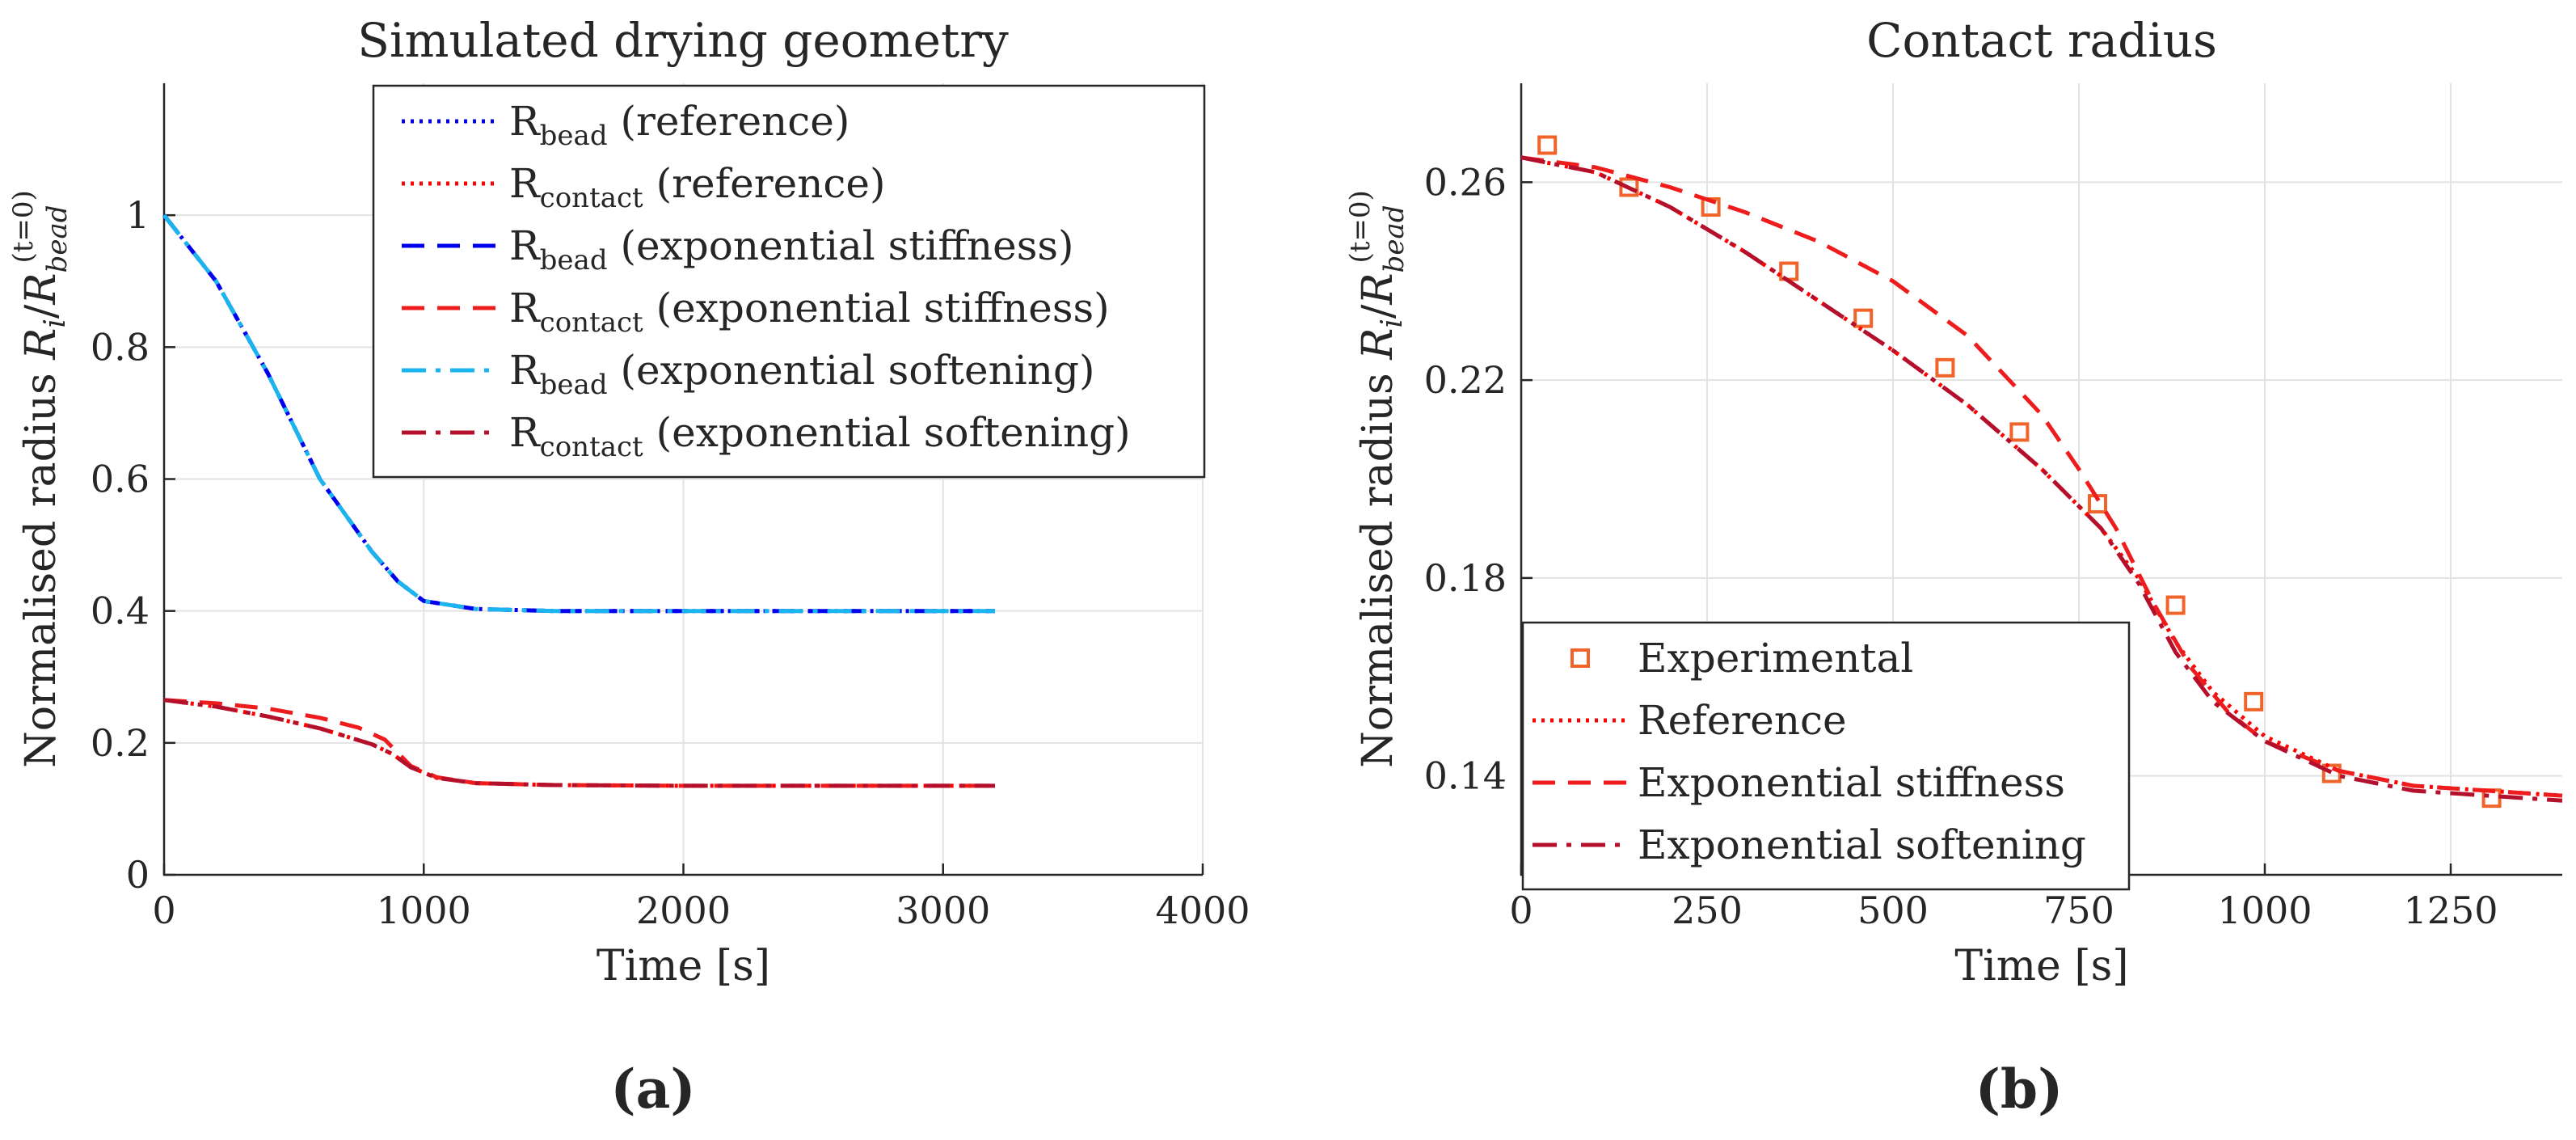 The height and width of the screenshot is (1140, 2576). What do you see at coordinates (1465, 182) in the screenshot?
I see `y-tick-label: 0.26` at bounding box center [1465, 182].